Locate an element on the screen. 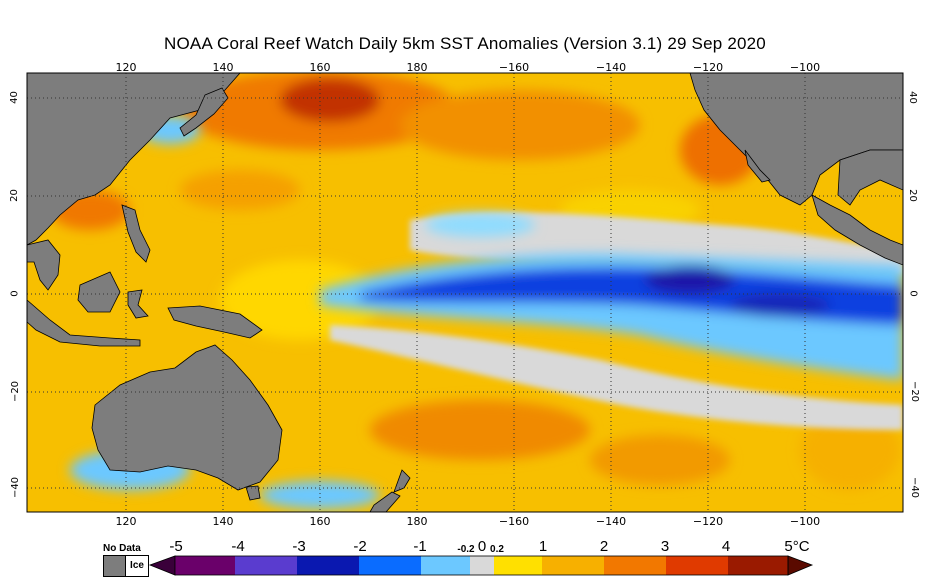 The image size is (930, 580). legend-tick-label: 2 is located at coordinates (604, 546).